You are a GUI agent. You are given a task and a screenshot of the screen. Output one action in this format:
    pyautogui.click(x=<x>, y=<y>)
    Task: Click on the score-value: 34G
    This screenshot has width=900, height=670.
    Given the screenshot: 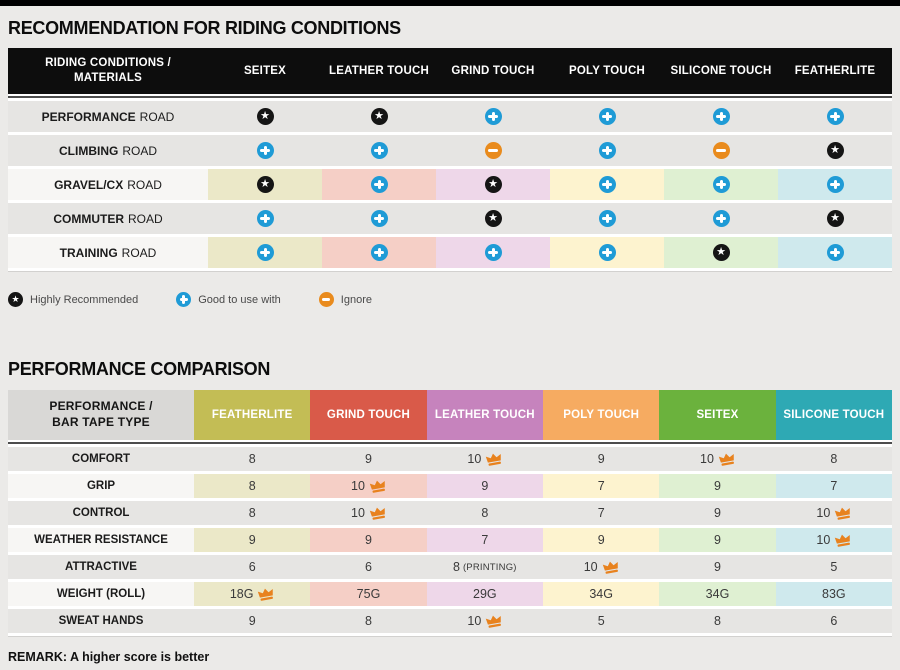 What is the action you would take?
    pyautogui.click(x=601, y=594)
    